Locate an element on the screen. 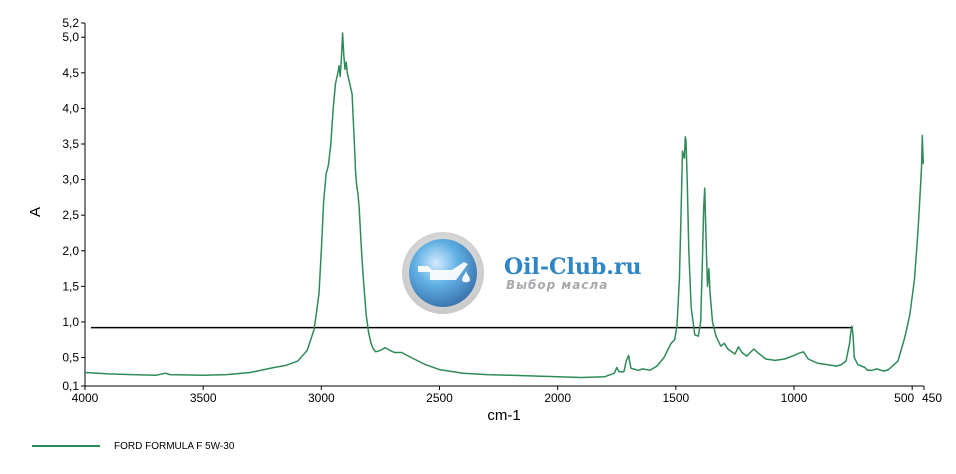 The height and width of the screenshot is (474, 956). y-tick-label: 0,1 is located at coordinates (70, 386).